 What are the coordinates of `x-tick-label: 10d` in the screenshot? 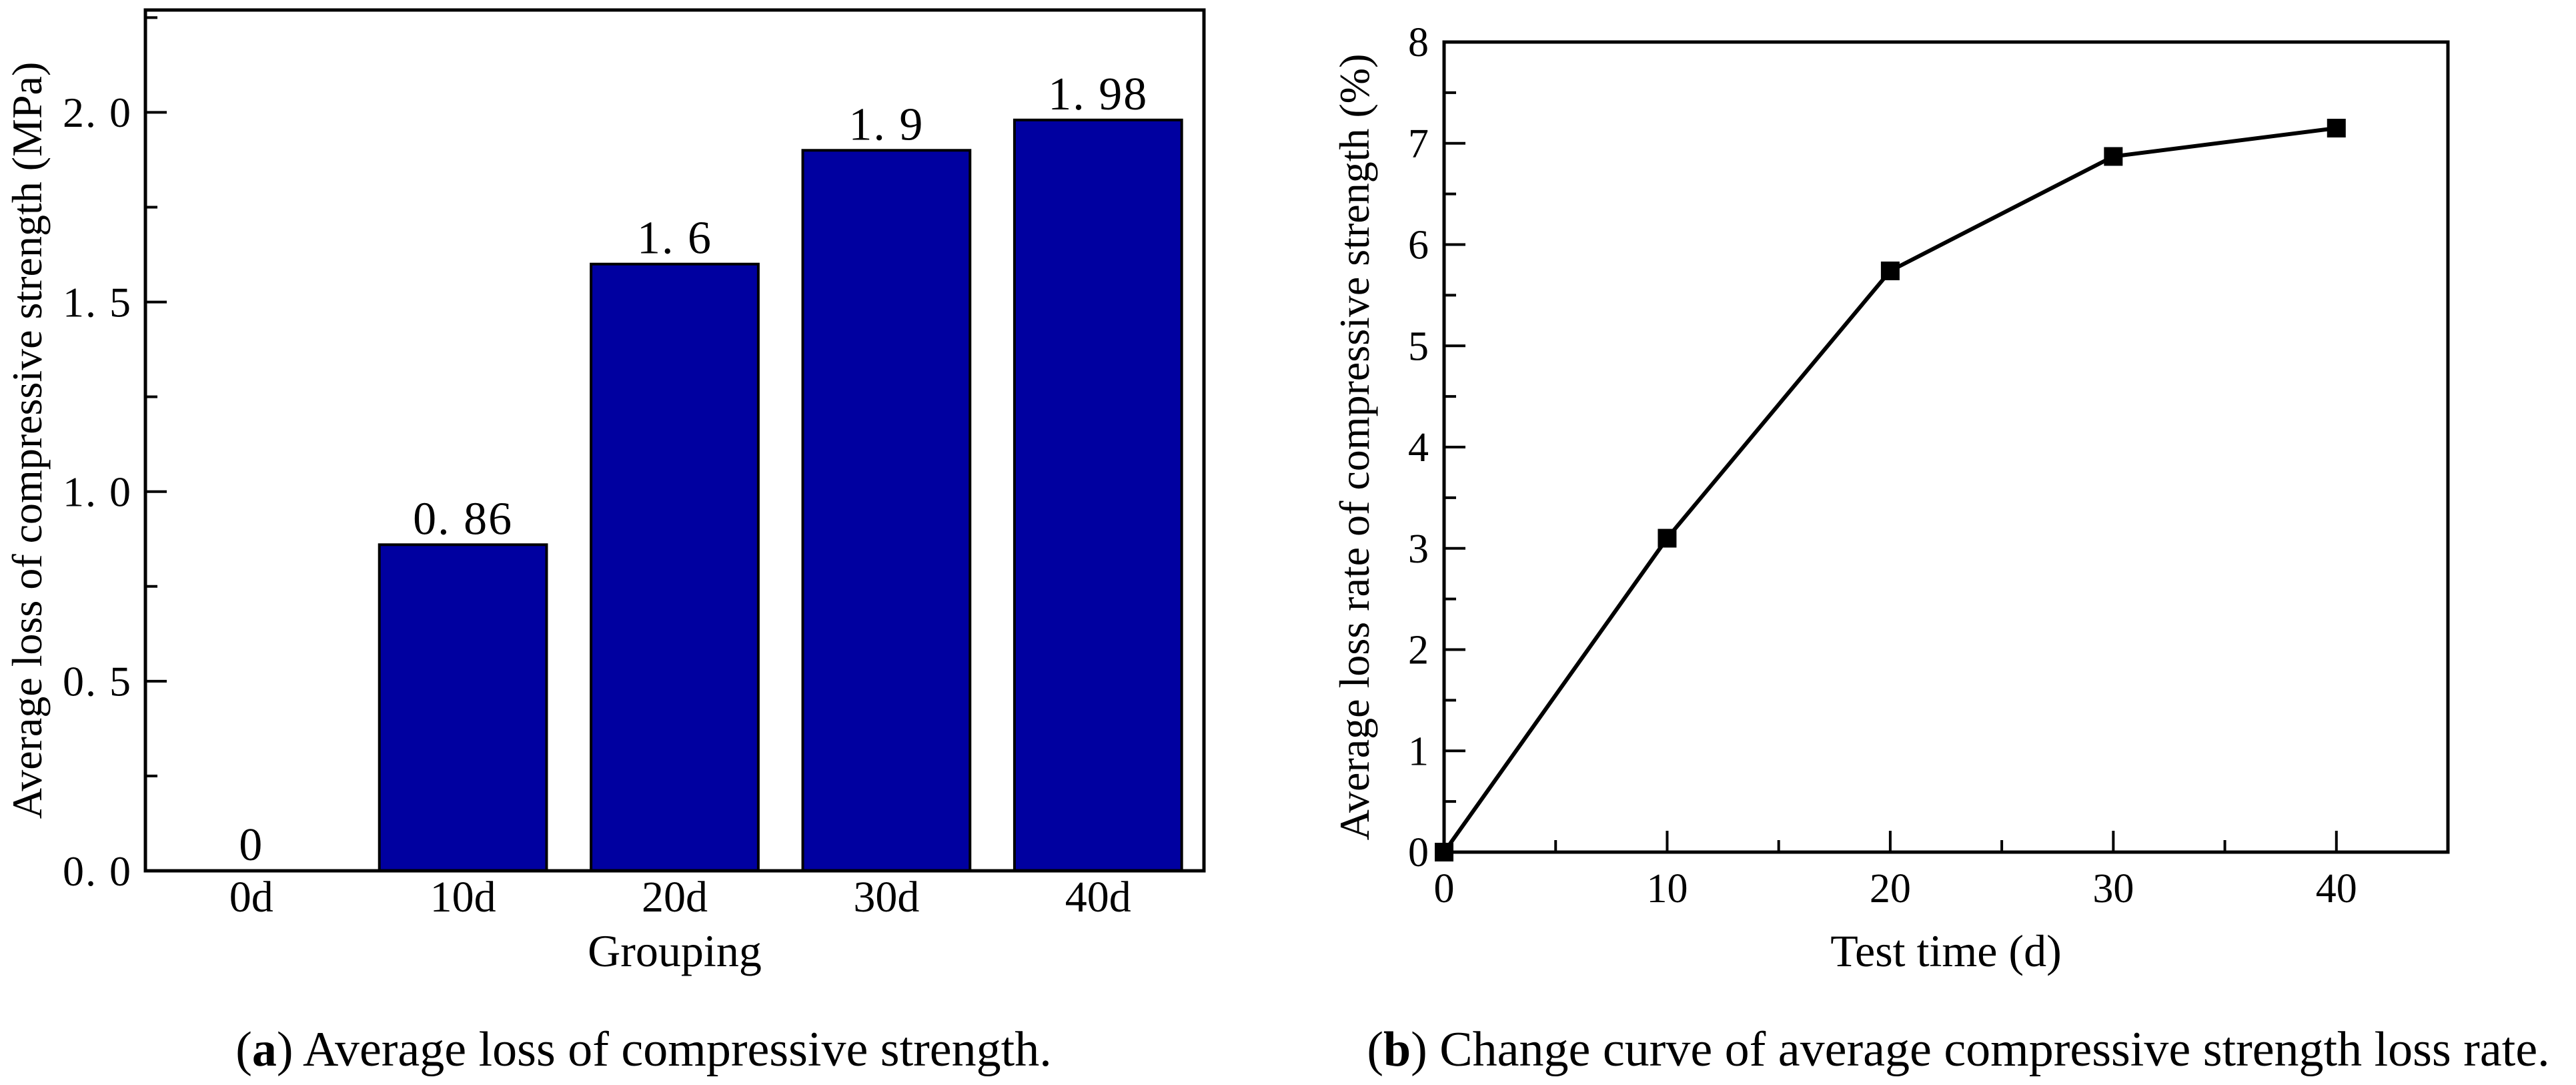 It's located at (463, 897).